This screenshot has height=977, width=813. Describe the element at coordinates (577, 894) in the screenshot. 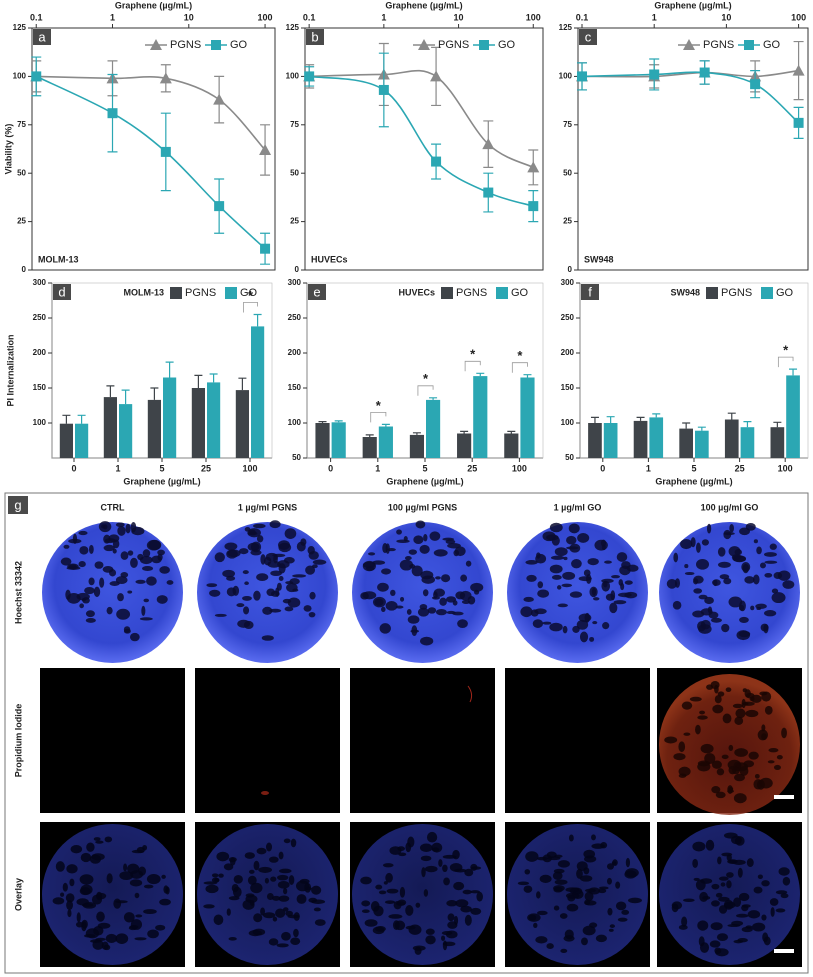

I see `micrograph` at that location.